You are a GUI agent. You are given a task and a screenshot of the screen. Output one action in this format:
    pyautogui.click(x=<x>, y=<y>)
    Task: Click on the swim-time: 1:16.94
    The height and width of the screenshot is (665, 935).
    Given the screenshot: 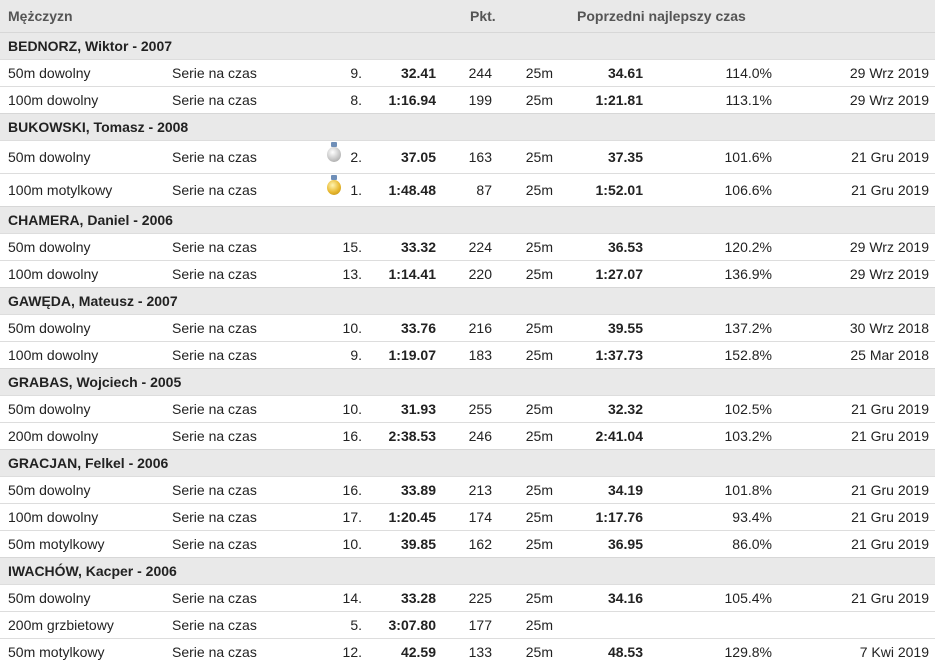 What is the action you would take?
    pyautogui.click(x=412, y=100)
    